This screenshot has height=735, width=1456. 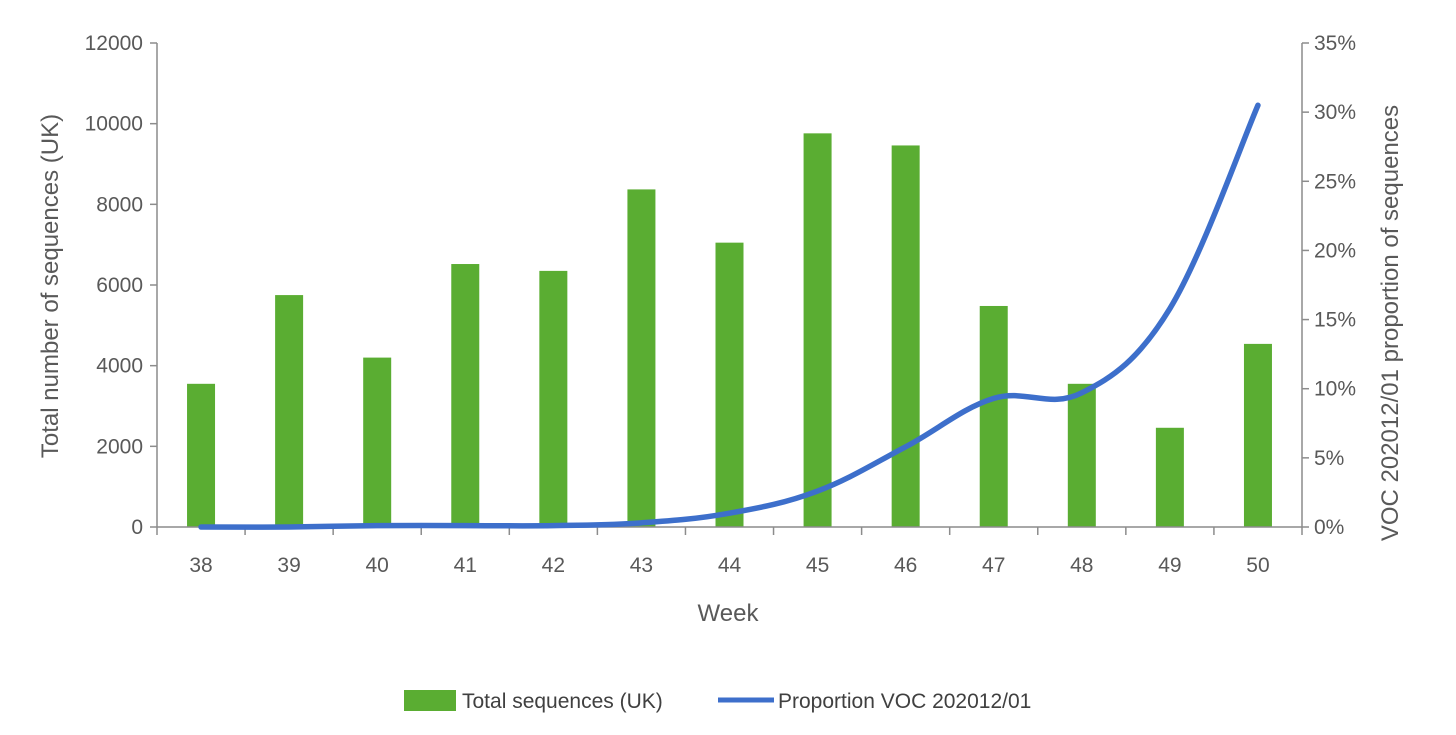 I want to click on y2-tick-label: 10%, so click(x=1335, y=389).